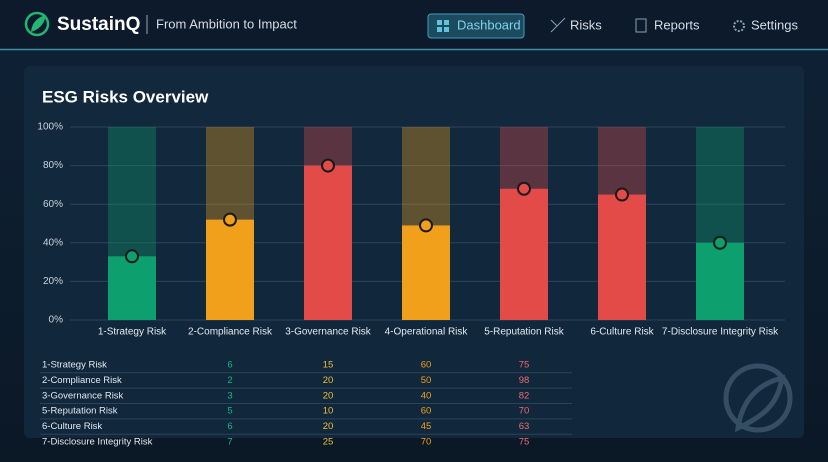 This screenshot has height=462, width=828. Describe the element at coordinates (489, 24) in the screenshot. I see `nav-item: Dashboard` at that location.